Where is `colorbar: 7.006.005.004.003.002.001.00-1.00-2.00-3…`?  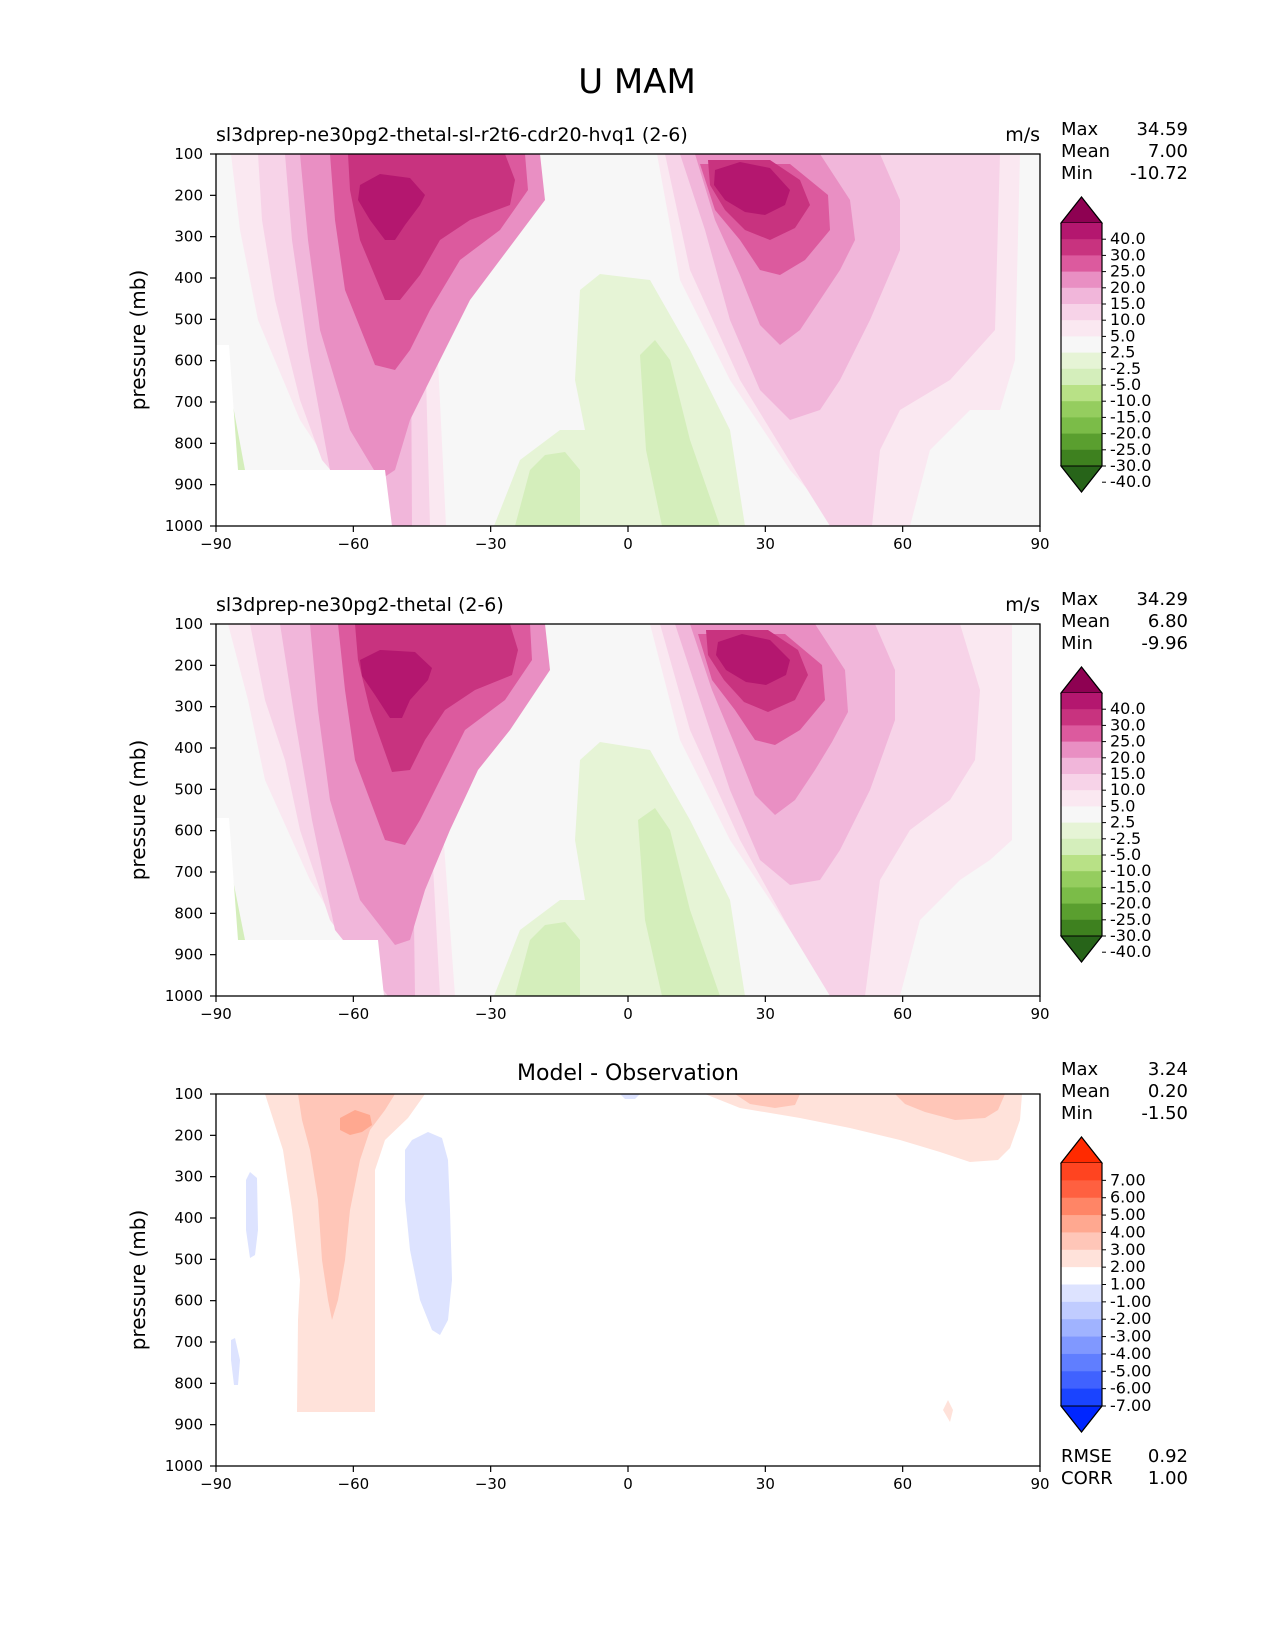 colorbar: 7.006.005.004.003.002.001.00-1.00-2.00-3… is located at coordinates (1105, 1284).